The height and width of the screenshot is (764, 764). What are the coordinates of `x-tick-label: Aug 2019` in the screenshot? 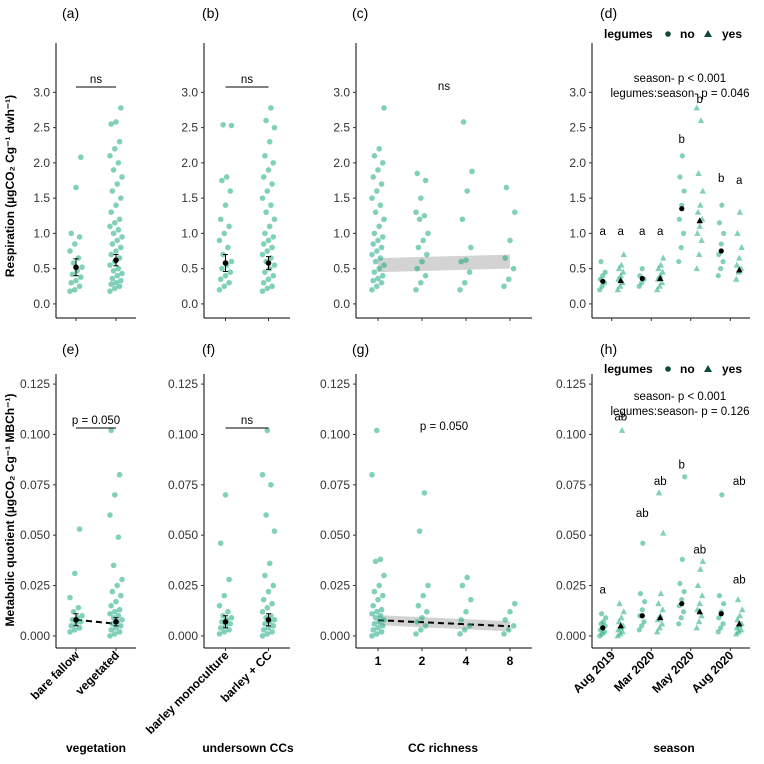 It's located at (594, 672).